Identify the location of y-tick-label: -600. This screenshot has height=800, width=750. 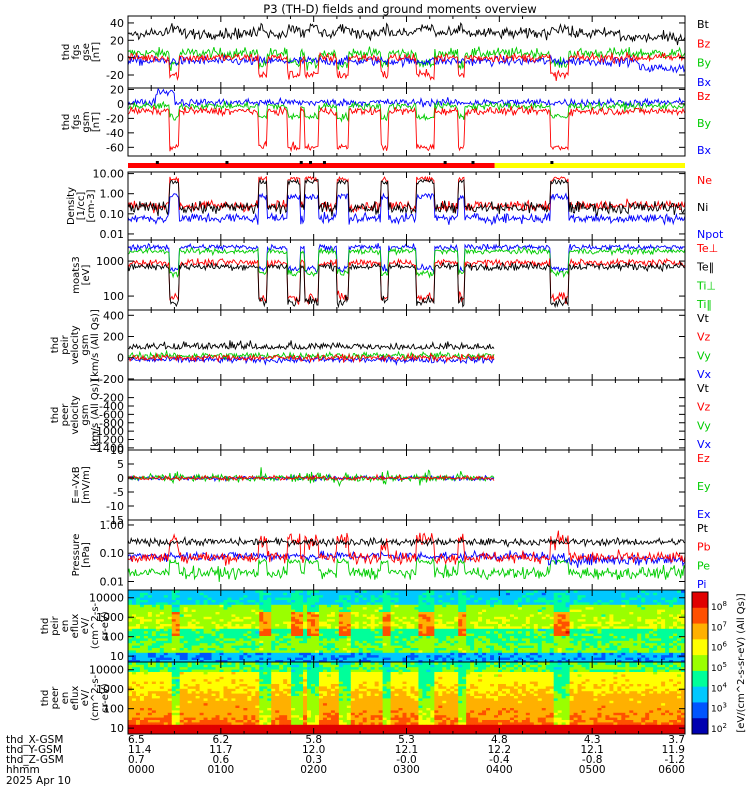
(111, 414).